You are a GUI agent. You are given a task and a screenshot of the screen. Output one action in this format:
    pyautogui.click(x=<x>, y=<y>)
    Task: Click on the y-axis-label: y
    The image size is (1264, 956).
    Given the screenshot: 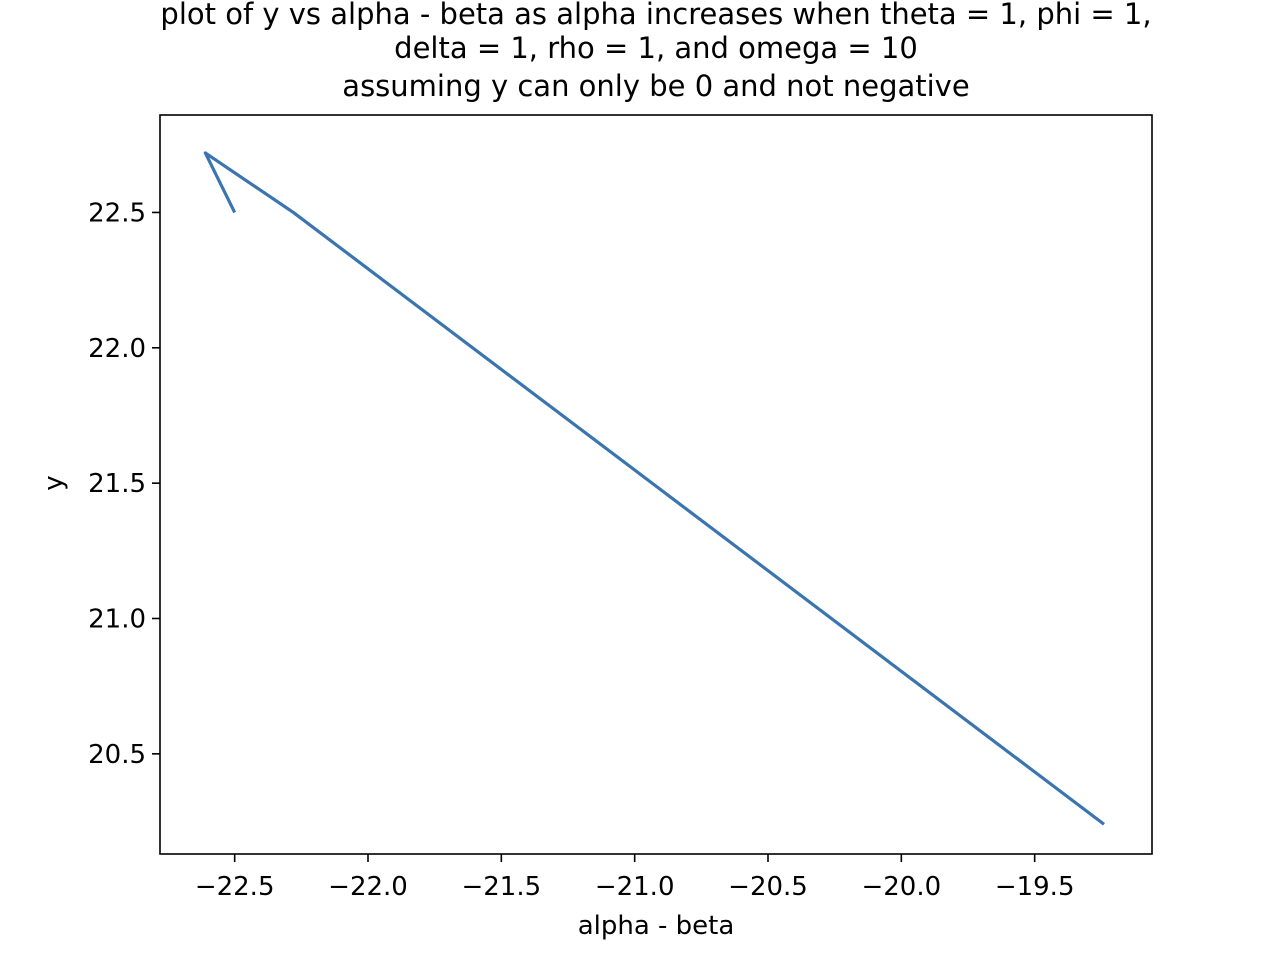 What is the action you would take?
    pyautogui.click(x=54, y=482)
    